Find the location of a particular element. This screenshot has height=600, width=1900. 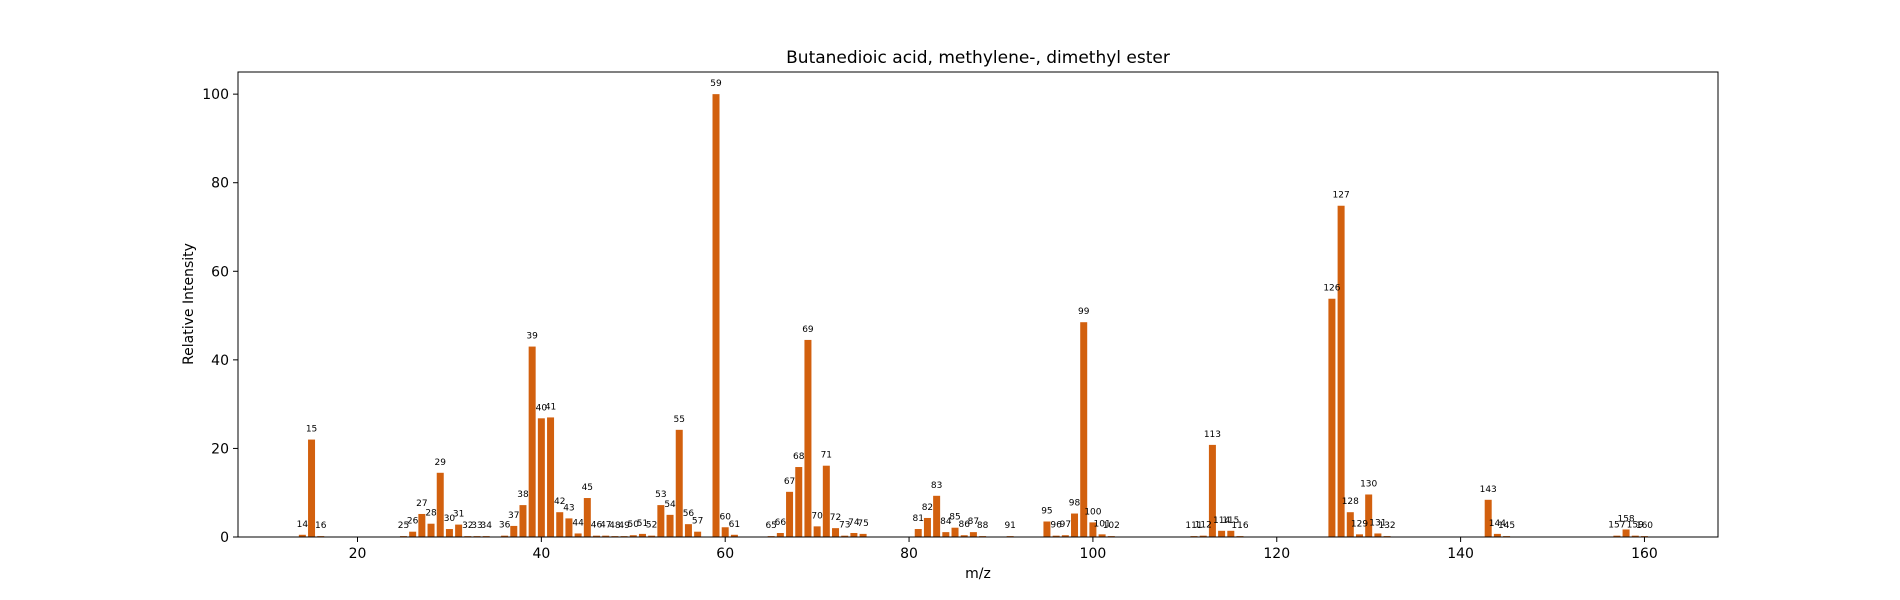

peak-label-59: 59 is located at coordinates (716, 84).